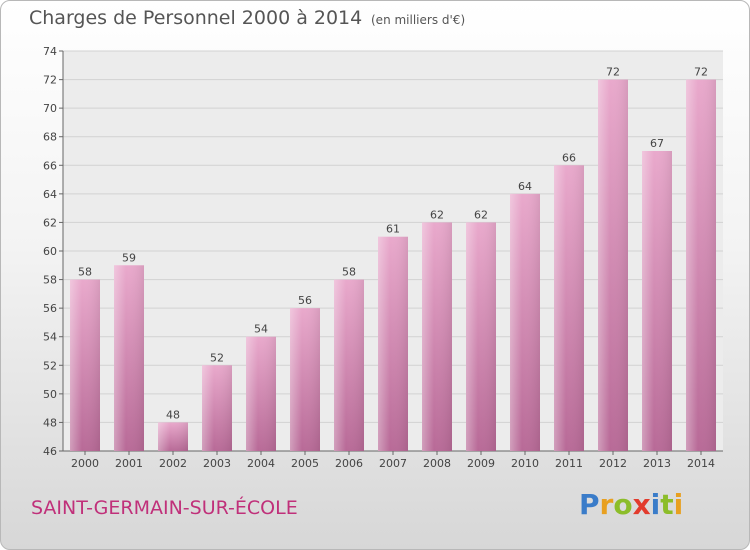 This screenshot has height=550, width=750. What do you see at coordinates (50, 137) in the screenshot?
I see `y-tick-label: 68` at bounding box center [50, 137].